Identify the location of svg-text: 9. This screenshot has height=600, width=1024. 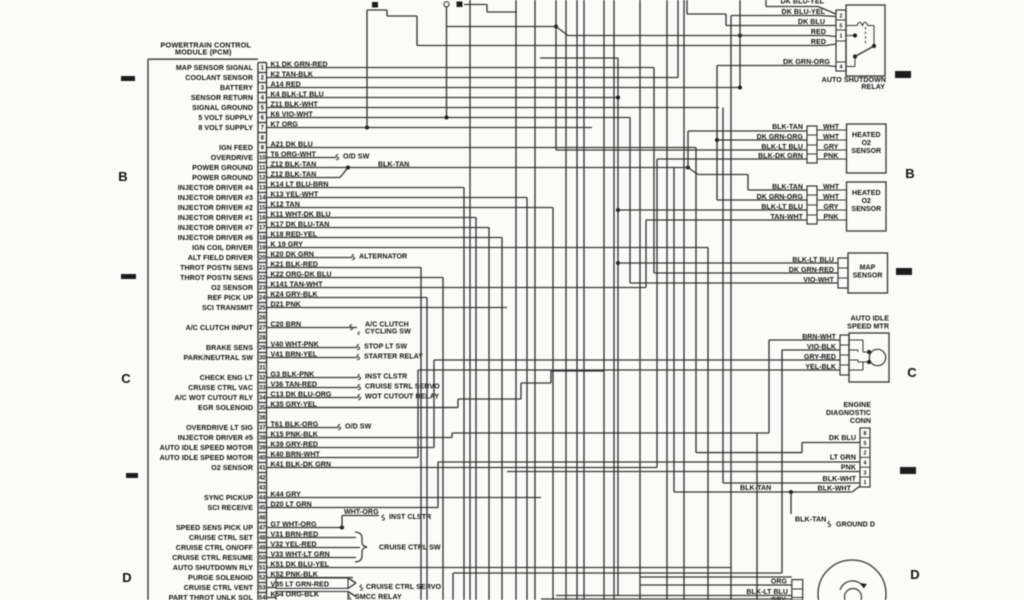
(263, 149).